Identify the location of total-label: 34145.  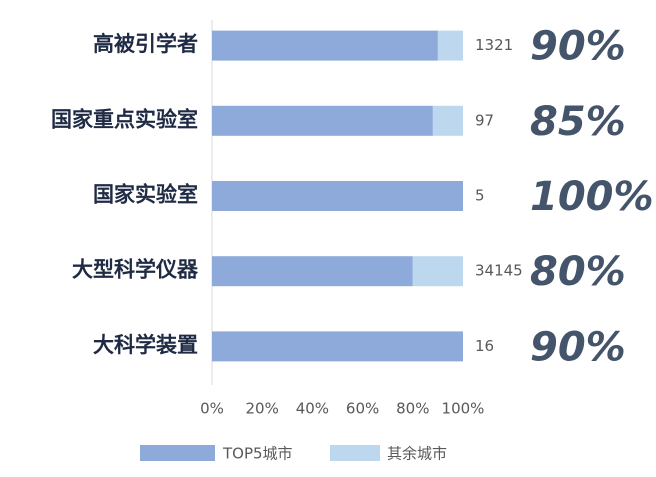
(499, 271).